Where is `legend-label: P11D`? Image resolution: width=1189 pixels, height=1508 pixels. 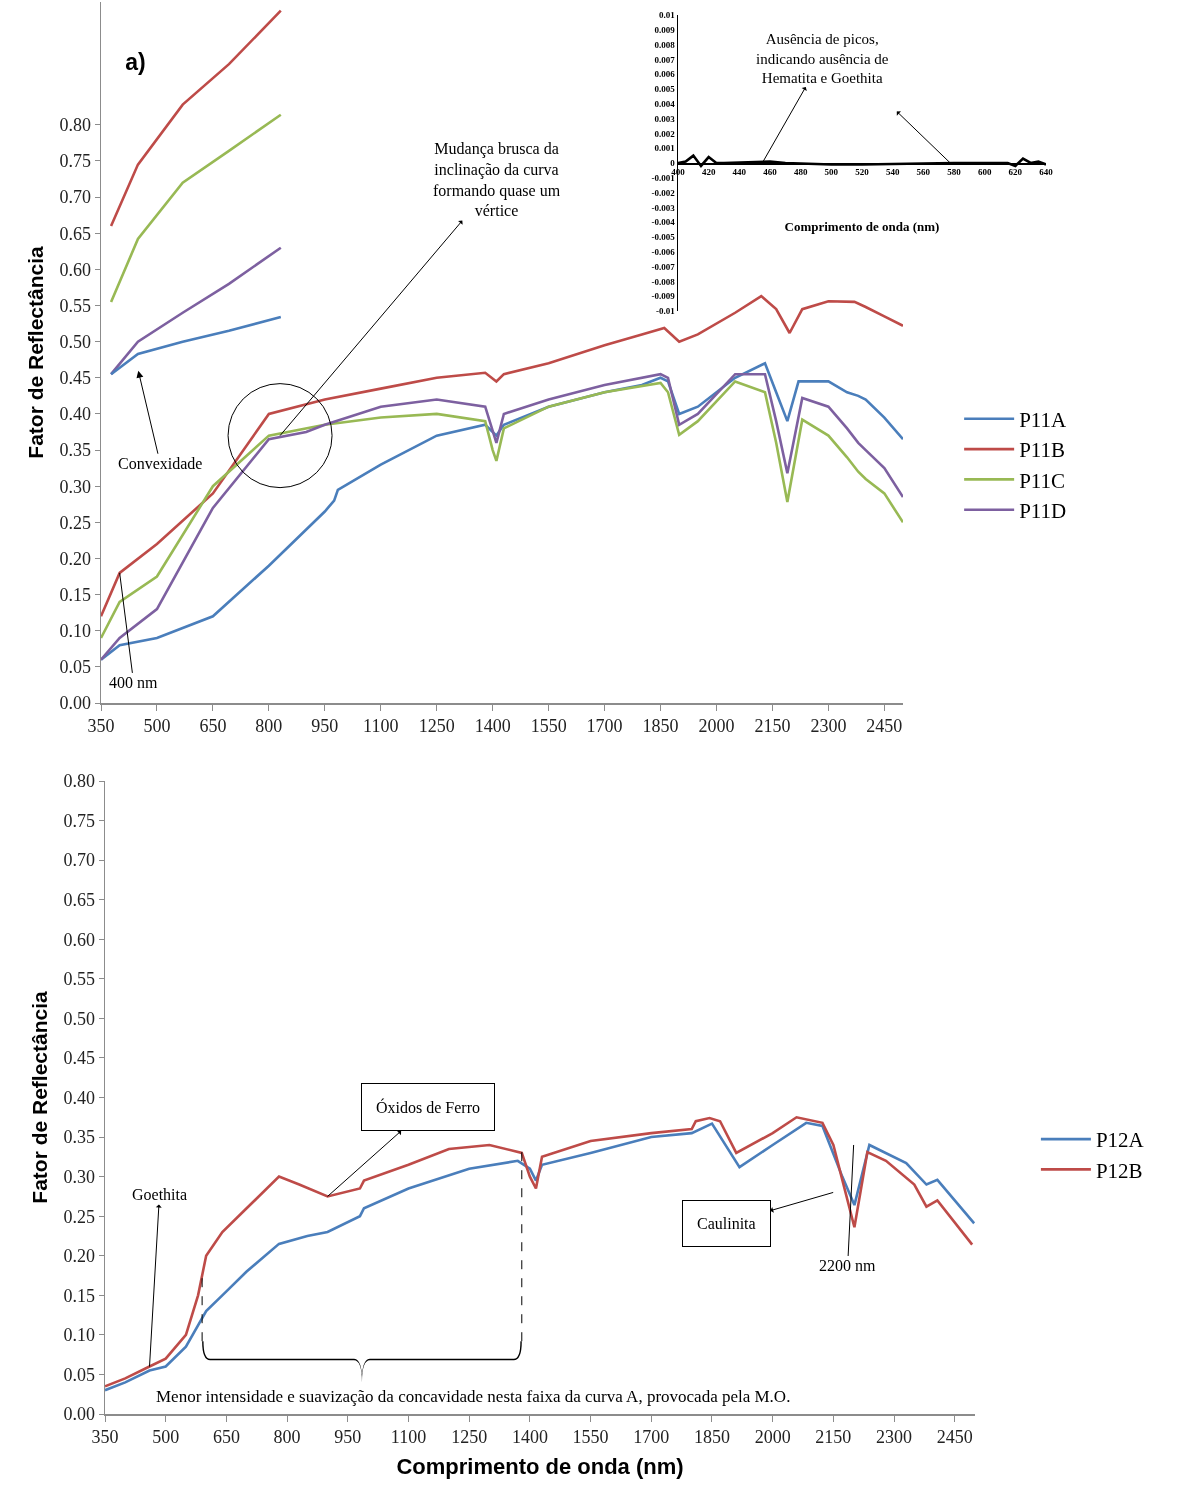 legend-label: P11D is located at coordinates (1043, 510).